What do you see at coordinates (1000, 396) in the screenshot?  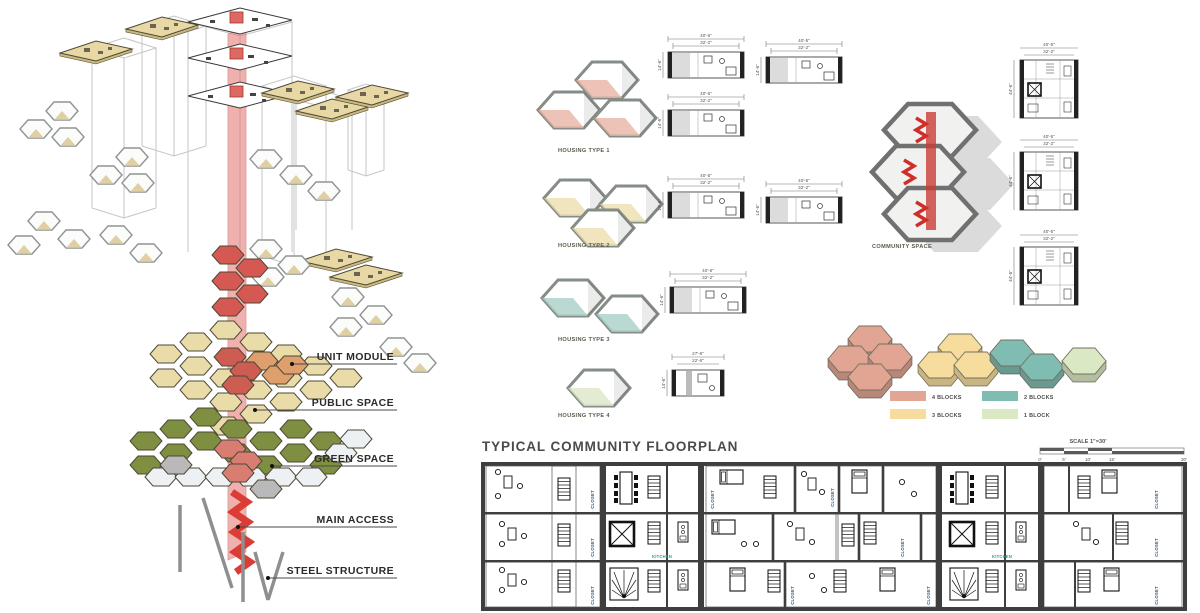 I see `legend-swatch-2blocks` at bounding box center [1000, 396].